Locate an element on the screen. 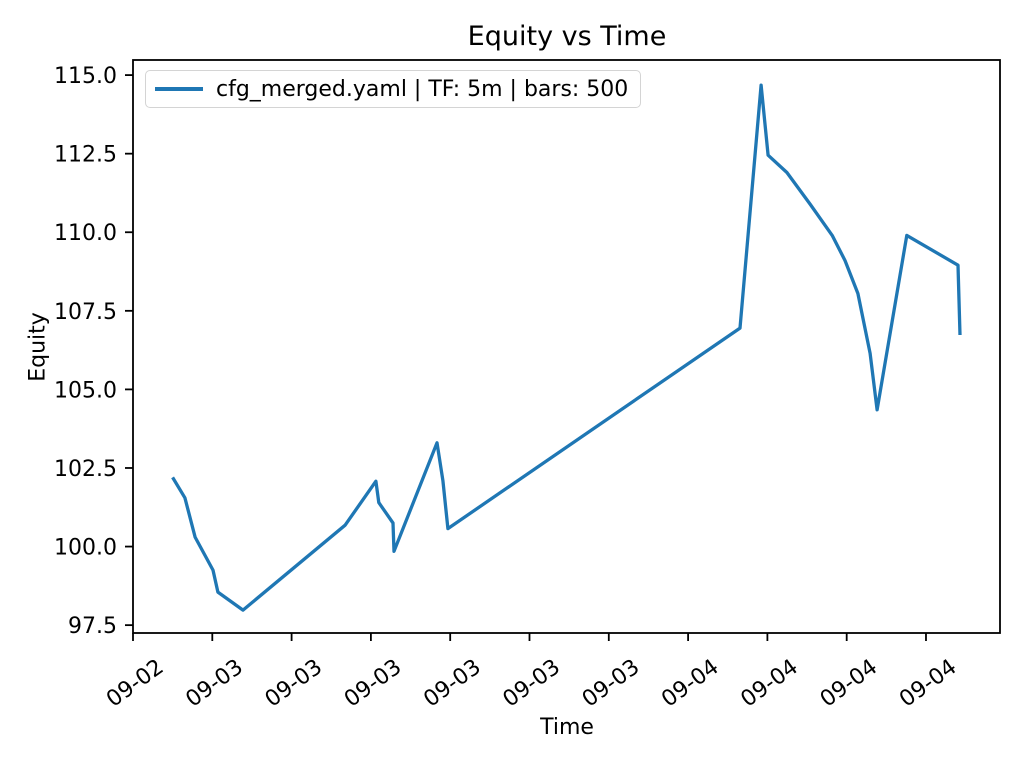 The width and height of the screenshot is (1024, 768). y-axis-label: Equity is located at coordinates (38, 347).